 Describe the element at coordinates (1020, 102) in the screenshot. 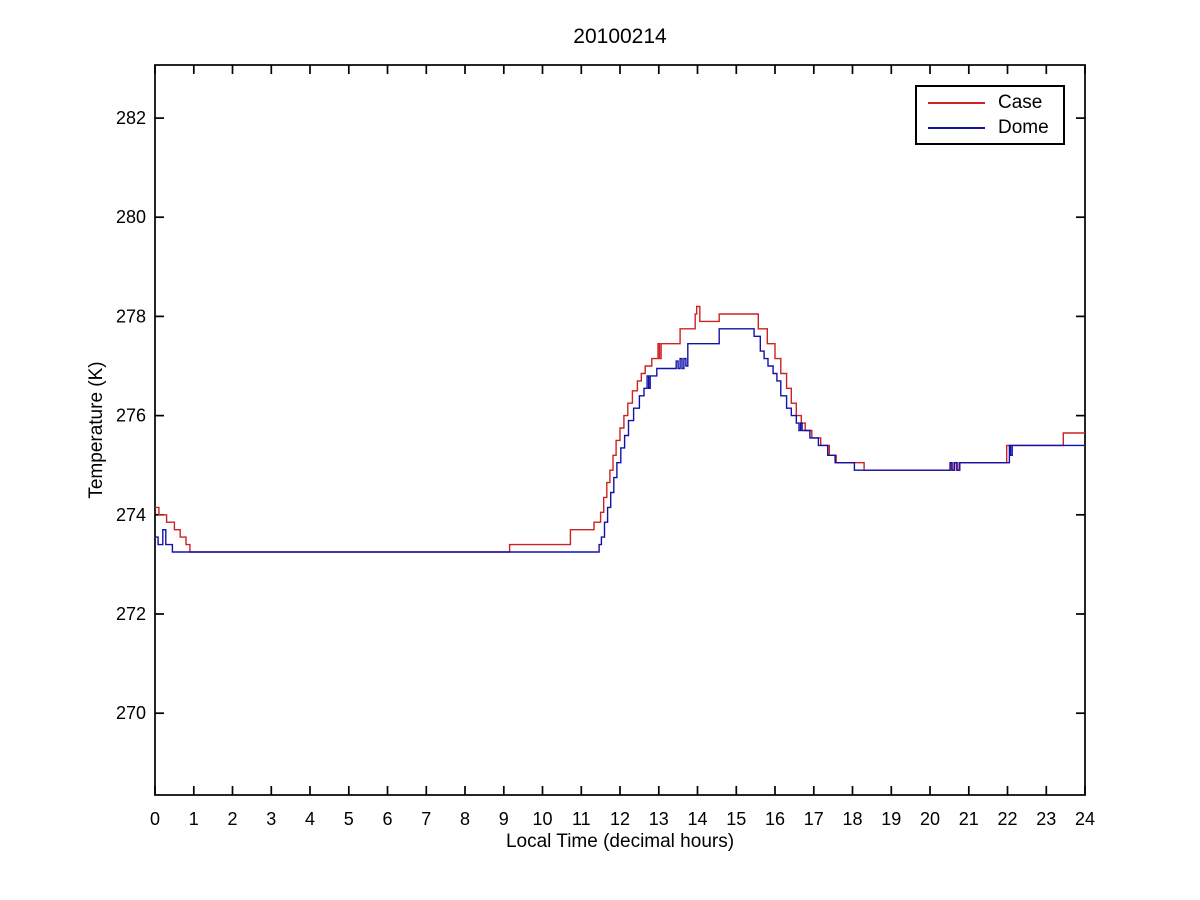

I see `legend-label-case: Case` at that location.